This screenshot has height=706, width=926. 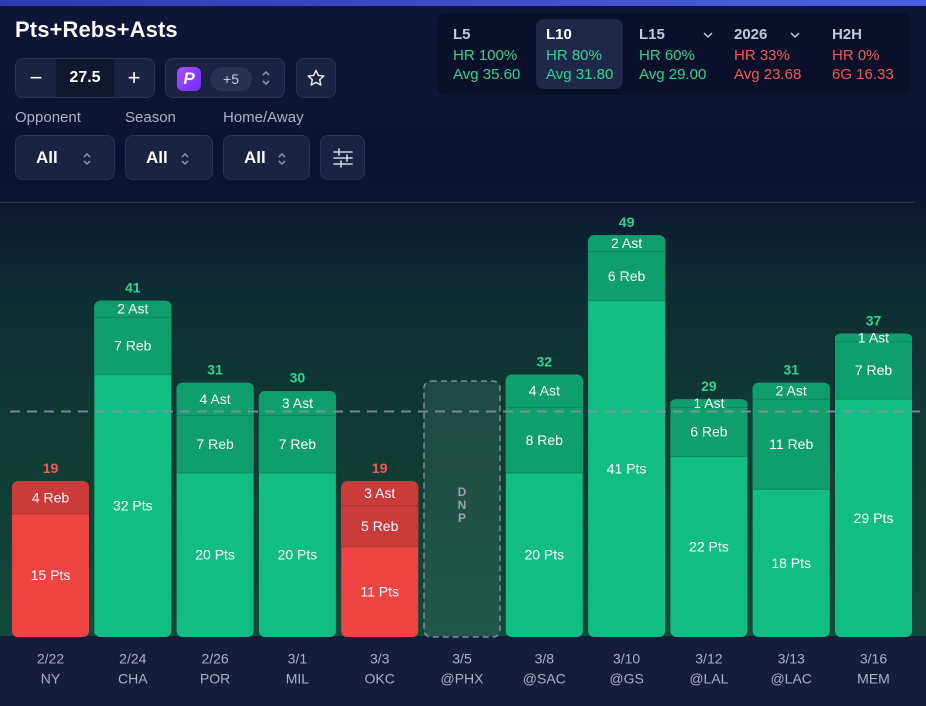 I want to click on filter-label-opponent: Opponent, so click(x=48, y=117).